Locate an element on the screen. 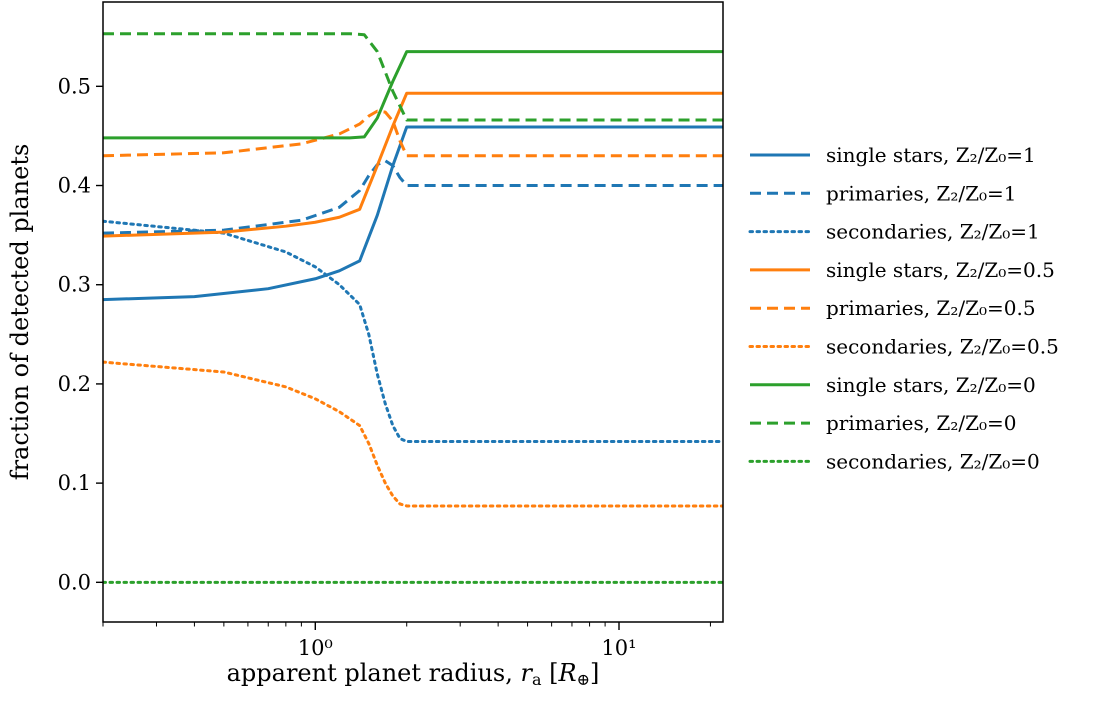 Image resolution: width=1115 pixels, height=706 pixels. y-tick-label: 0.3 is located at coordinates (74, 285).